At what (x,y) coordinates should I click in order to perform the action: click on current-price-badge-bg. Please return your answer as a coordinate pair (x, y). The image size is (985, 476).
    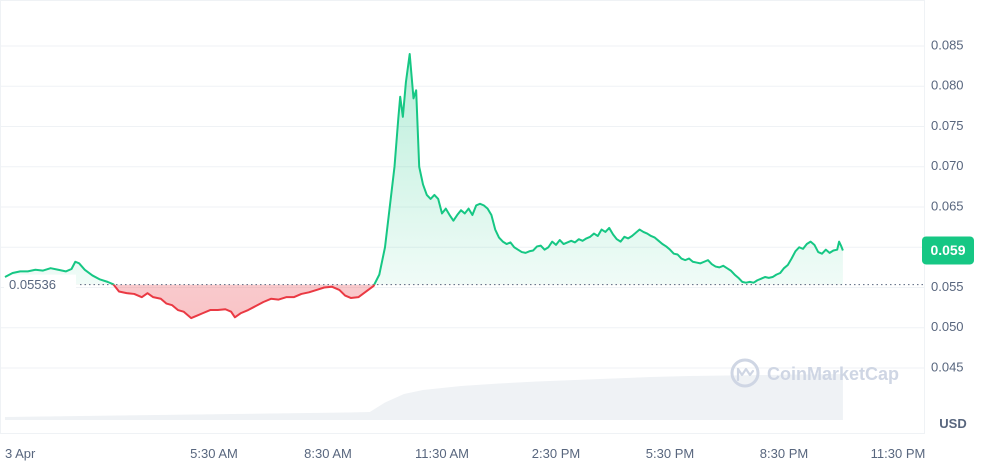
    Looking at the image, I should click on (948, 250).